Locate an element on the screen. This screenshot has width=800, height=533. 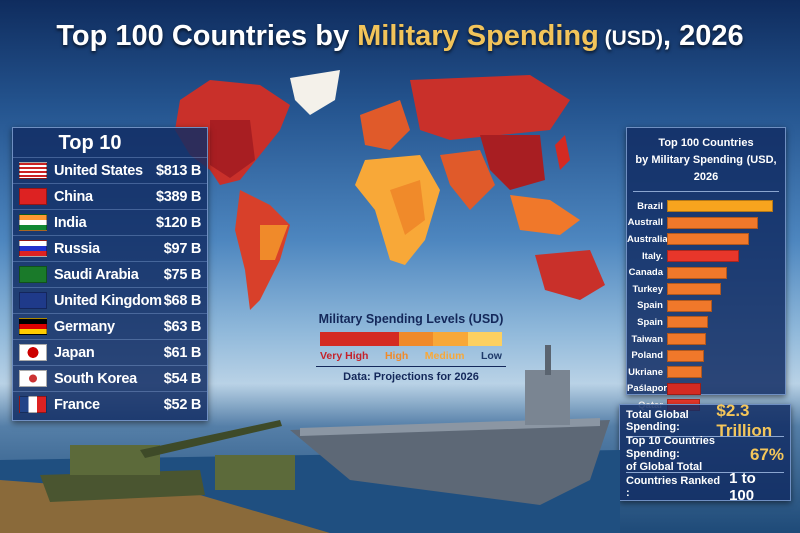
flag-kr-icon is located at coordinates (33, 378).